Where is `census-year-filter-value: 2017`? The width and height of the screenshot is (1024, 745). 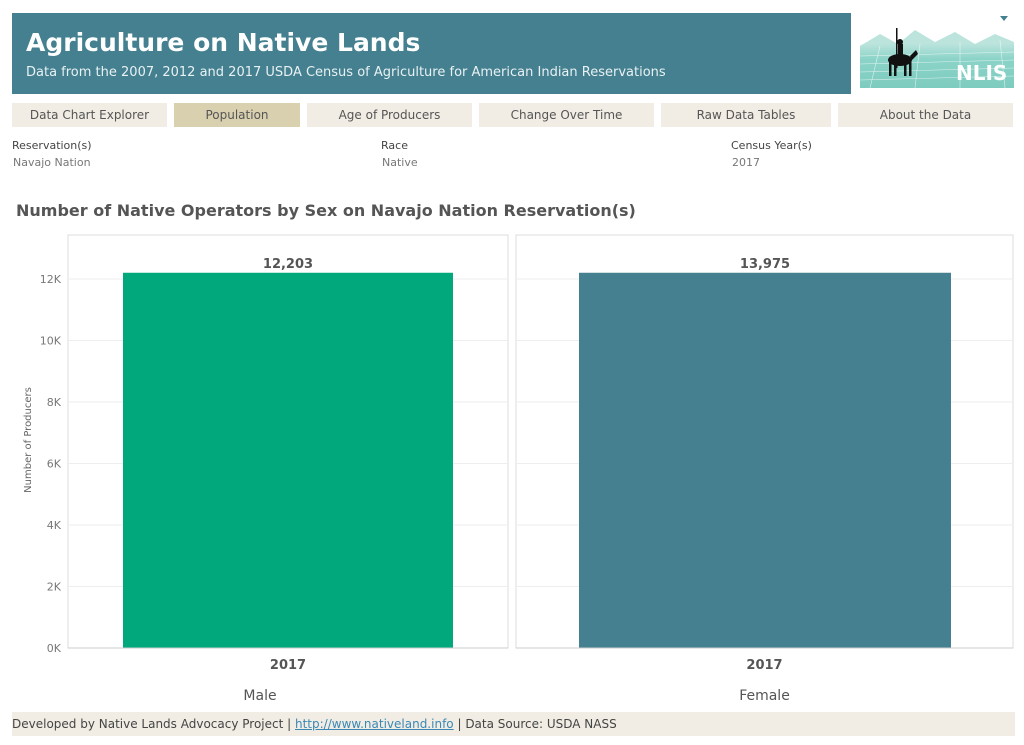 census-year-filter-value: 2017 is located at coordinates (746, 162).